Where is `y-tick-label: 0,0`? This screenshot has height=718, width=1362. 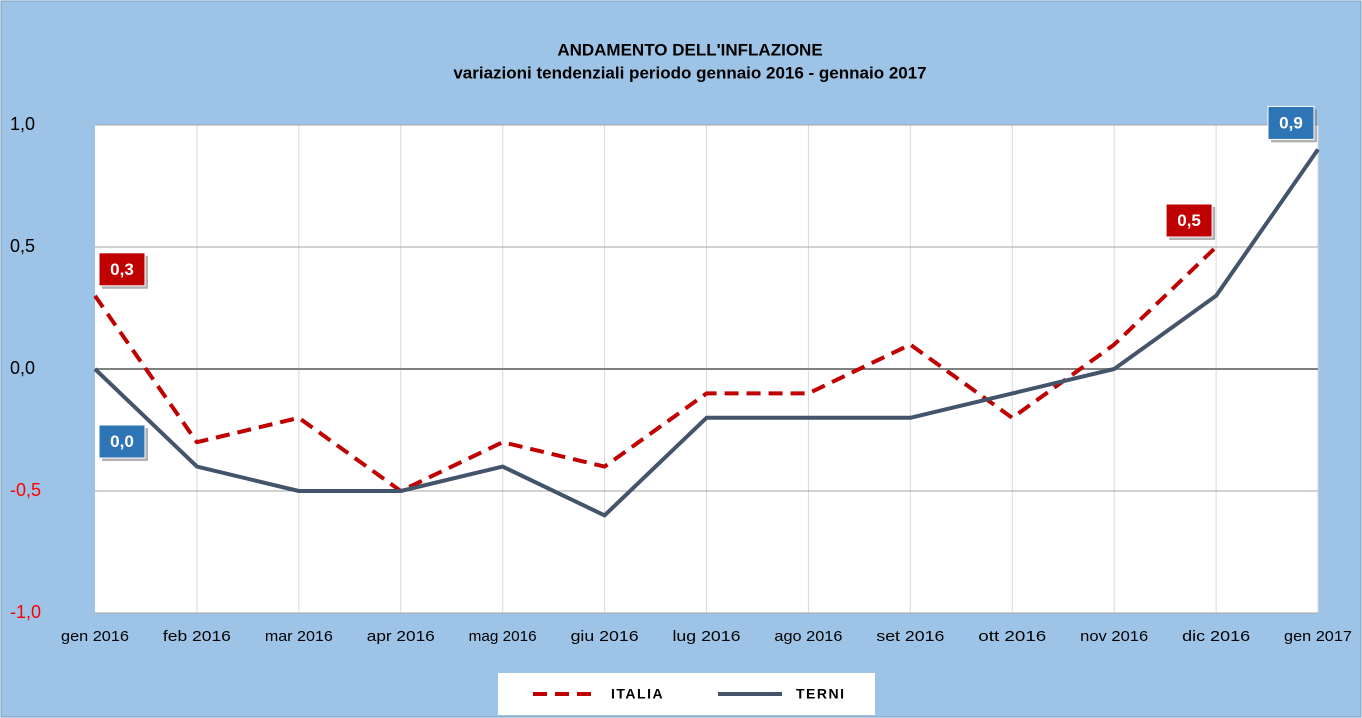
y-tick-label: 0,0 is located at coordinates (22, 368).